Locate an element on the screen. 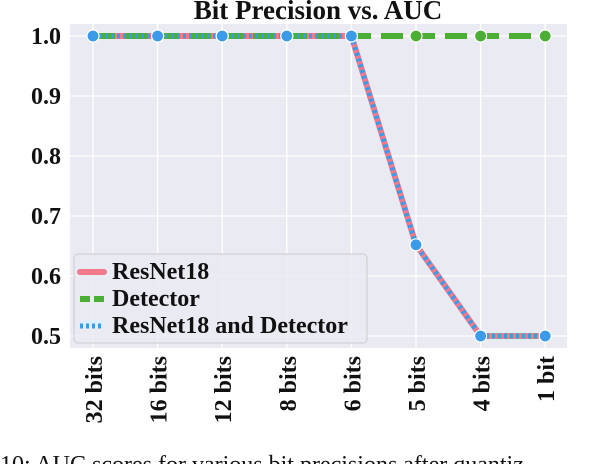 This screenshot has height=464, width=590. y-tick-label: 0.9 is located at coordinates (46, 97).